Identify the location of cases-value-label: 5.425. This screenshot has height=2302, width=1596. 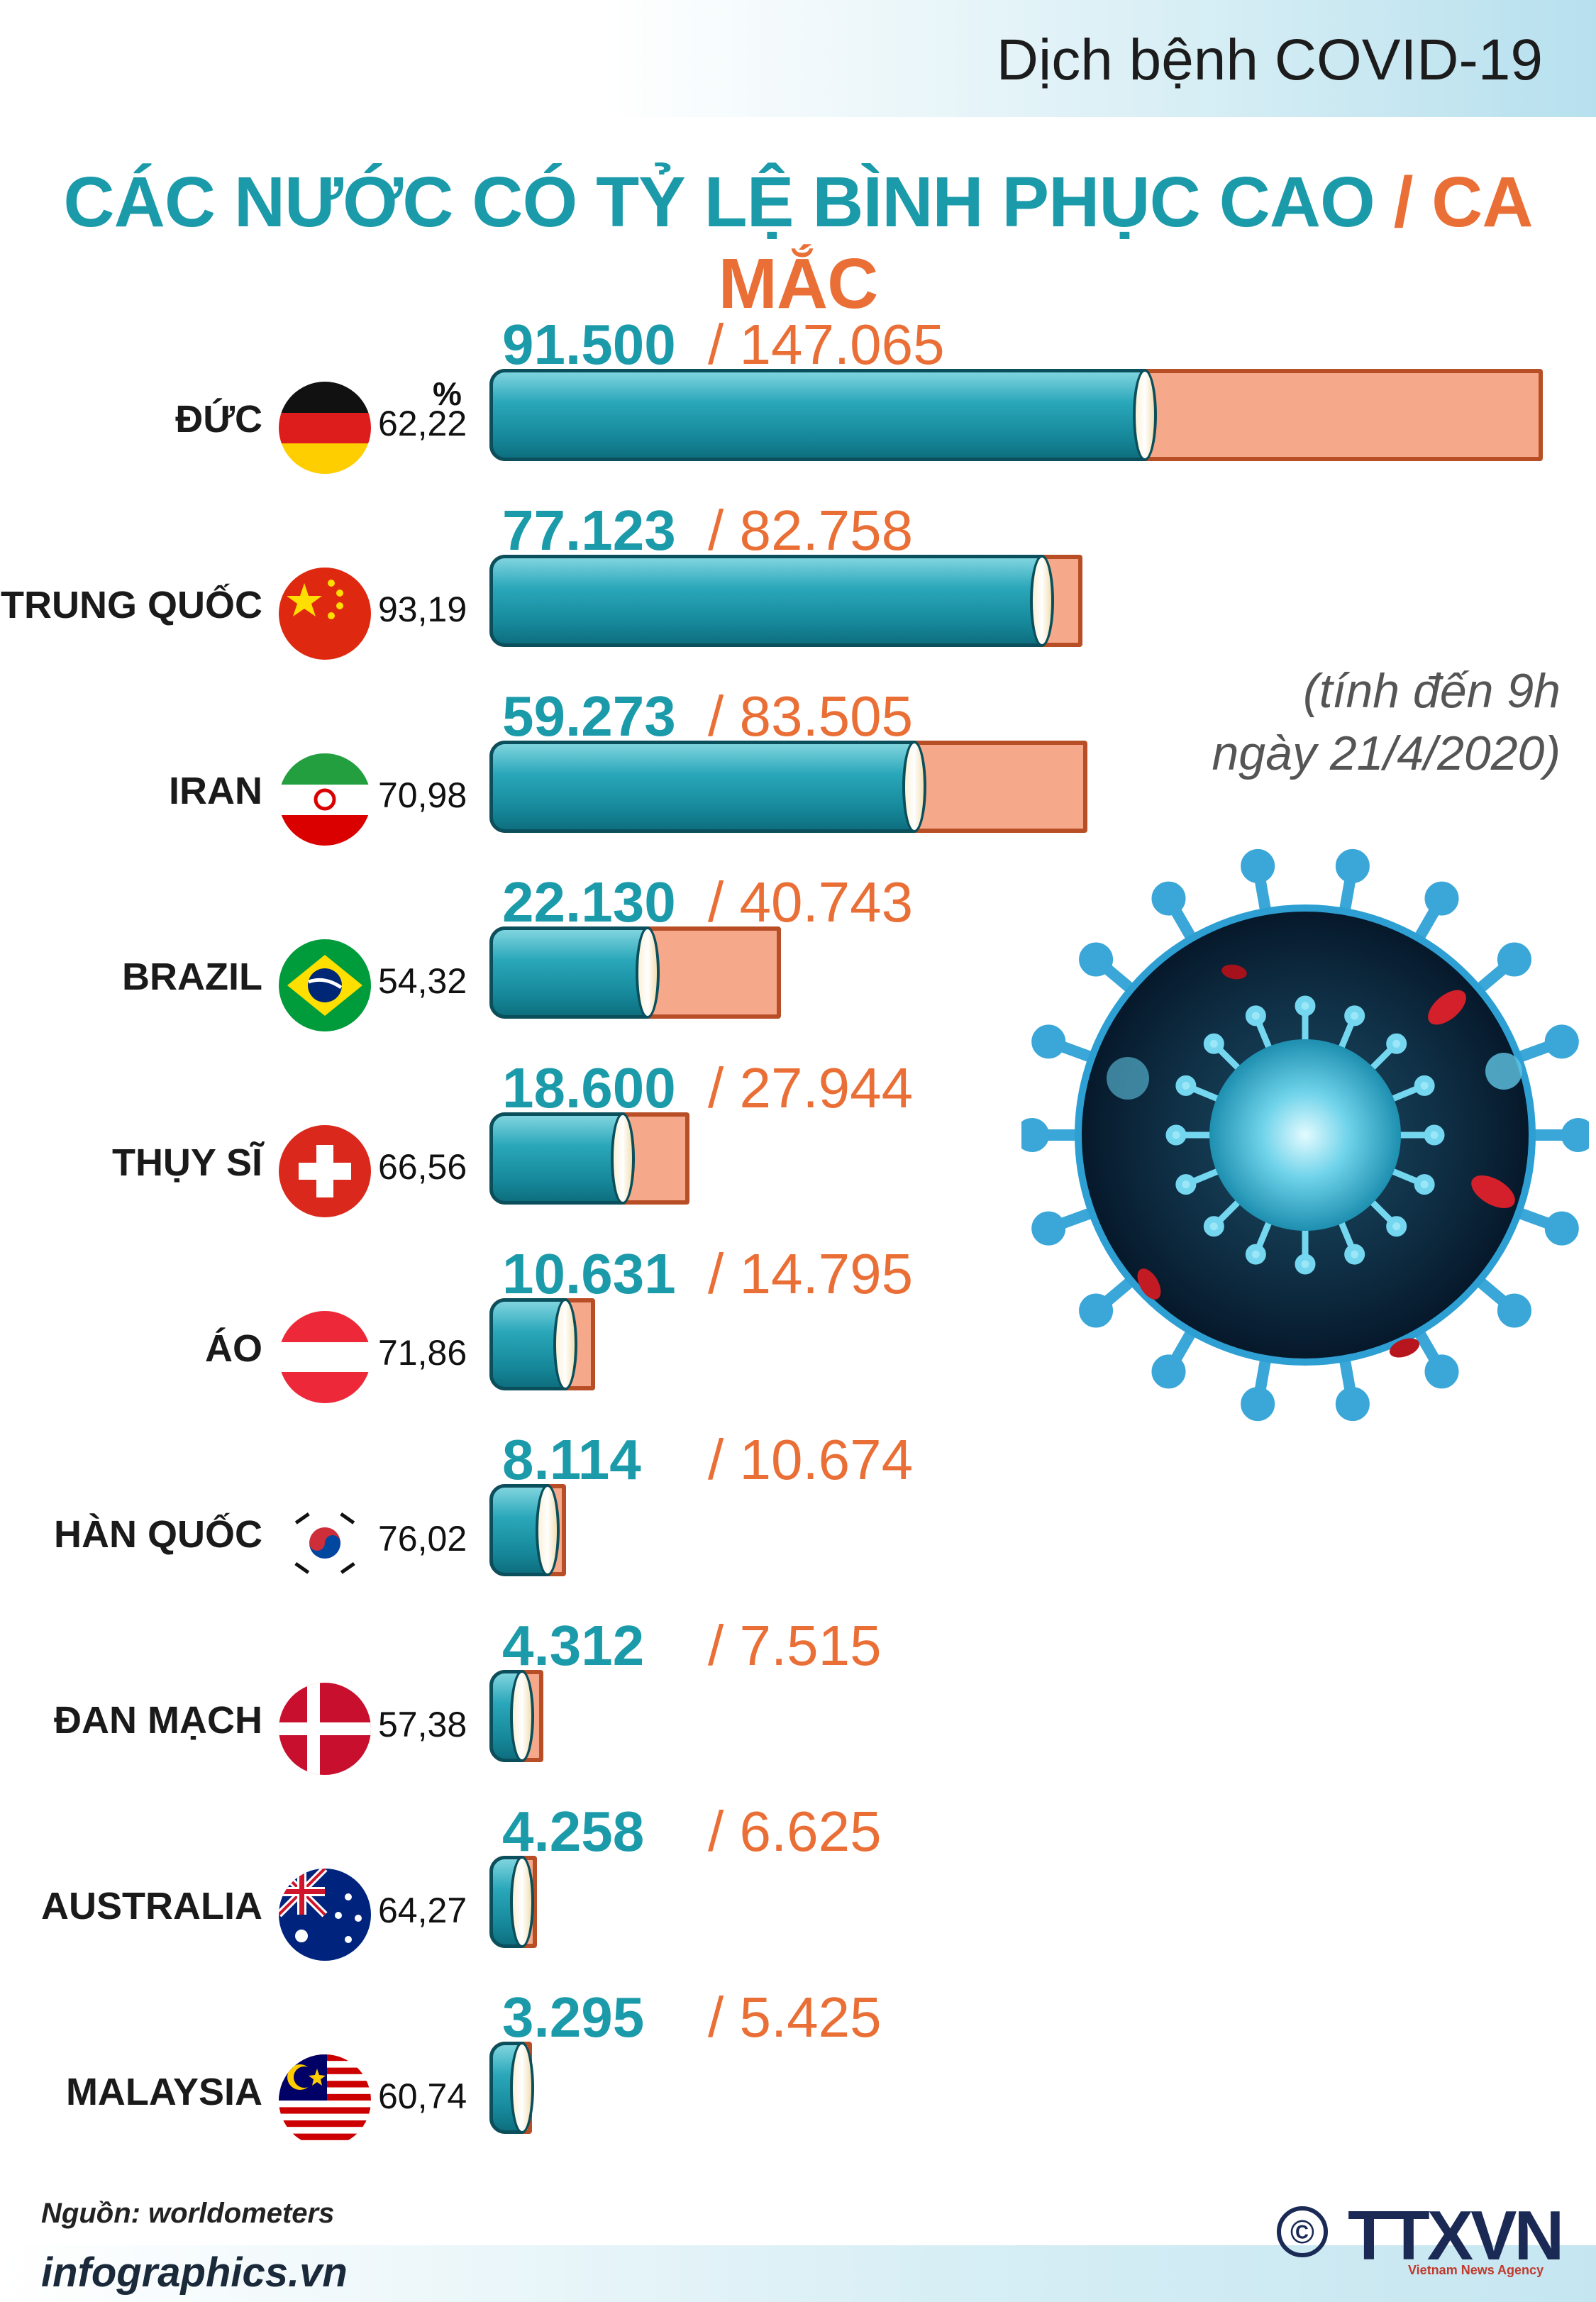
(811, 2017).